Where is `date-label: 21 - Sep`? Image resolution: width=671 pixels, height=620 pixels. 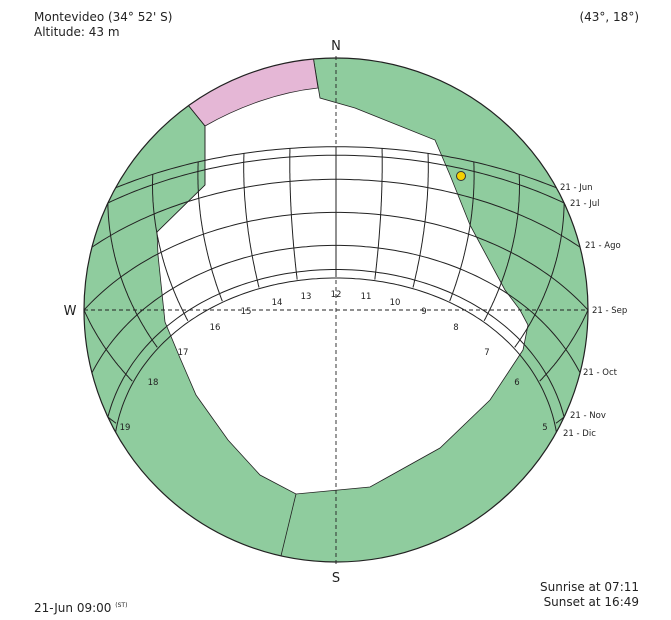
date-label: 21 - Sep is located at coordinates (609, 311).